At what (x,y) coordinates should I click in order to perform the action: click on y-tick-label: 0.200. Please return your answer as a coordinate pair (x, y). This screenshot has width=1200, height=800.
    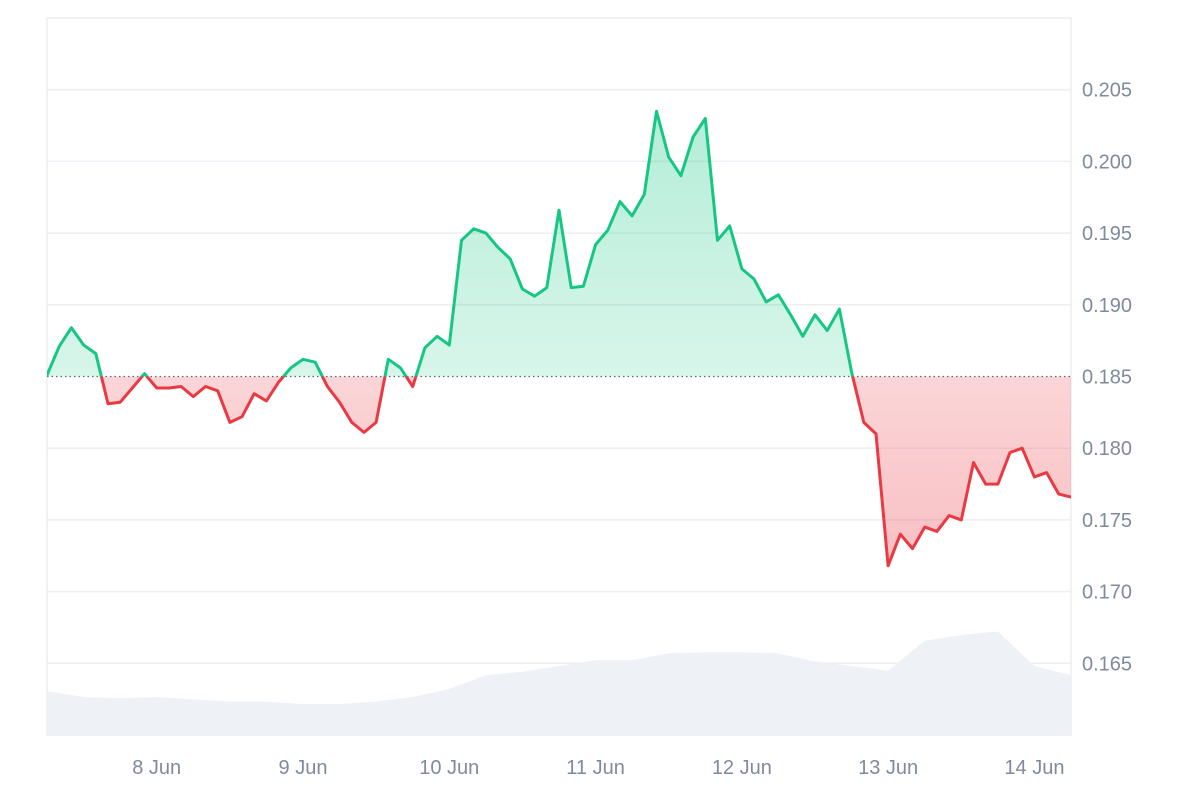
    Looking at the image, I should click on (1107, 162).